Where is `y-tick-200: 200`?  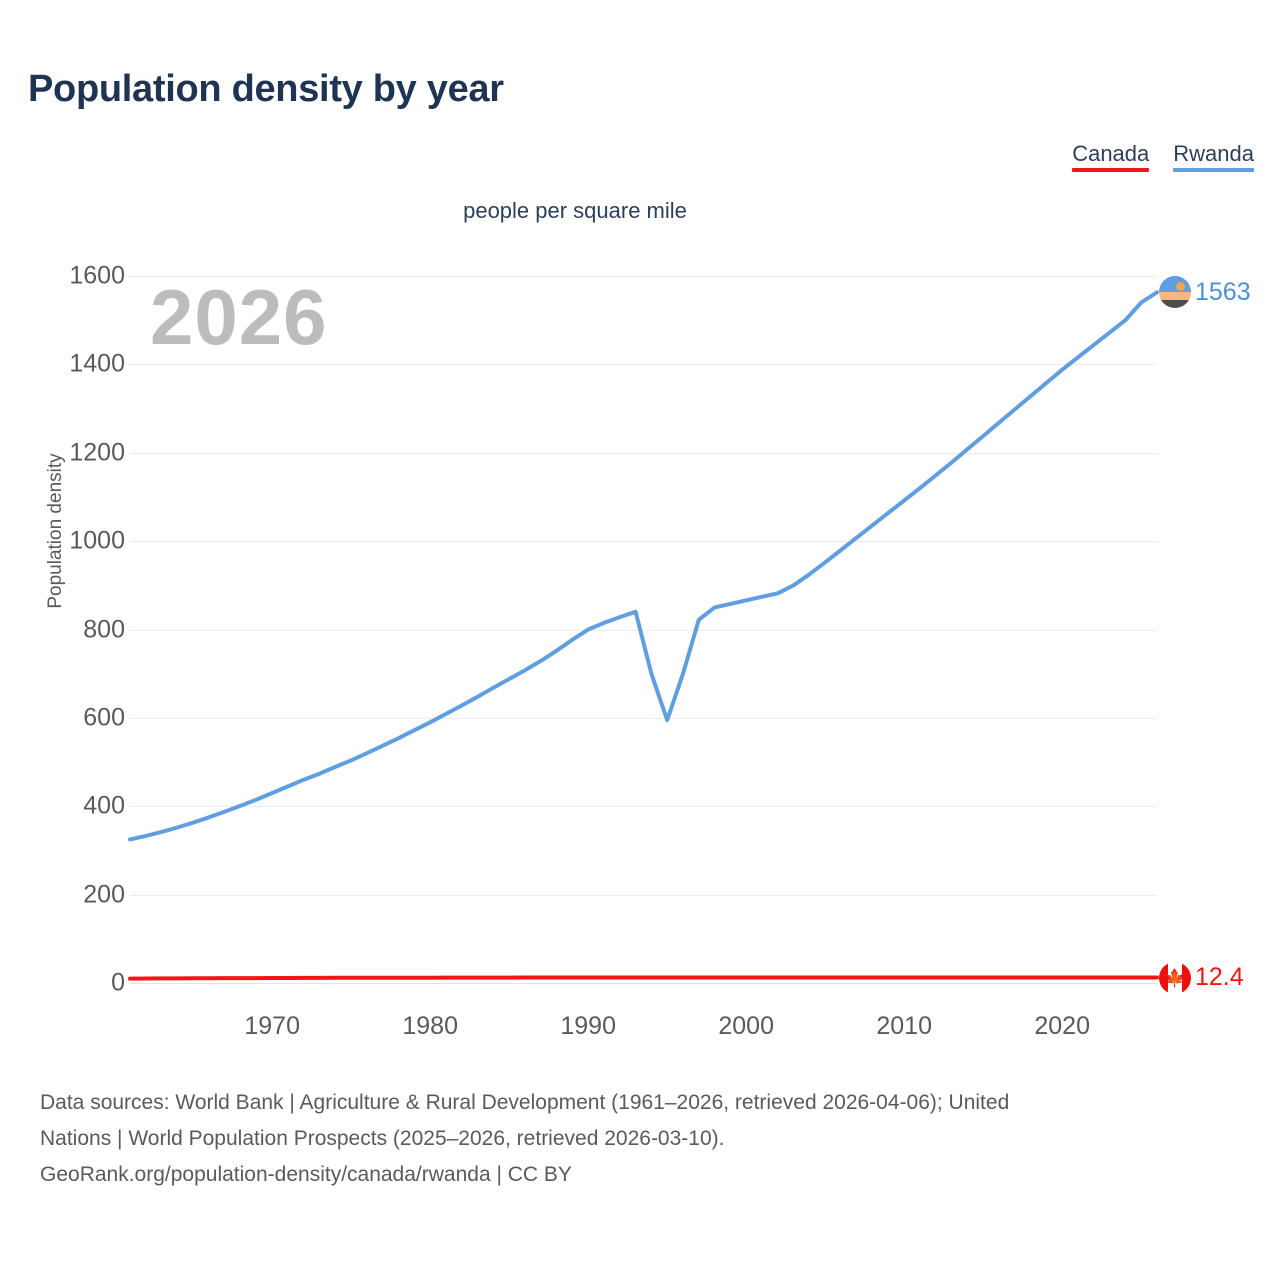 y-tick-200: 200 is located at coordinates (104, 894).